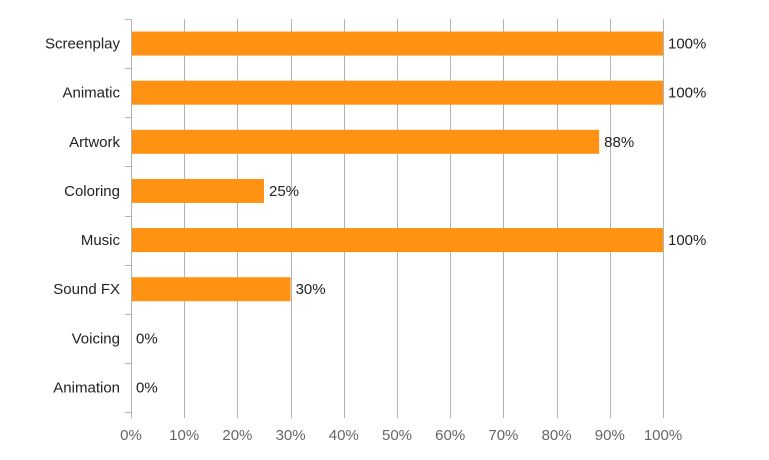 Image resolution: width=769 pixels, height=460 pixels. Describe the element at coordinates (94, 142) in the screenshot. I see `category-label: Artwork` at that location.